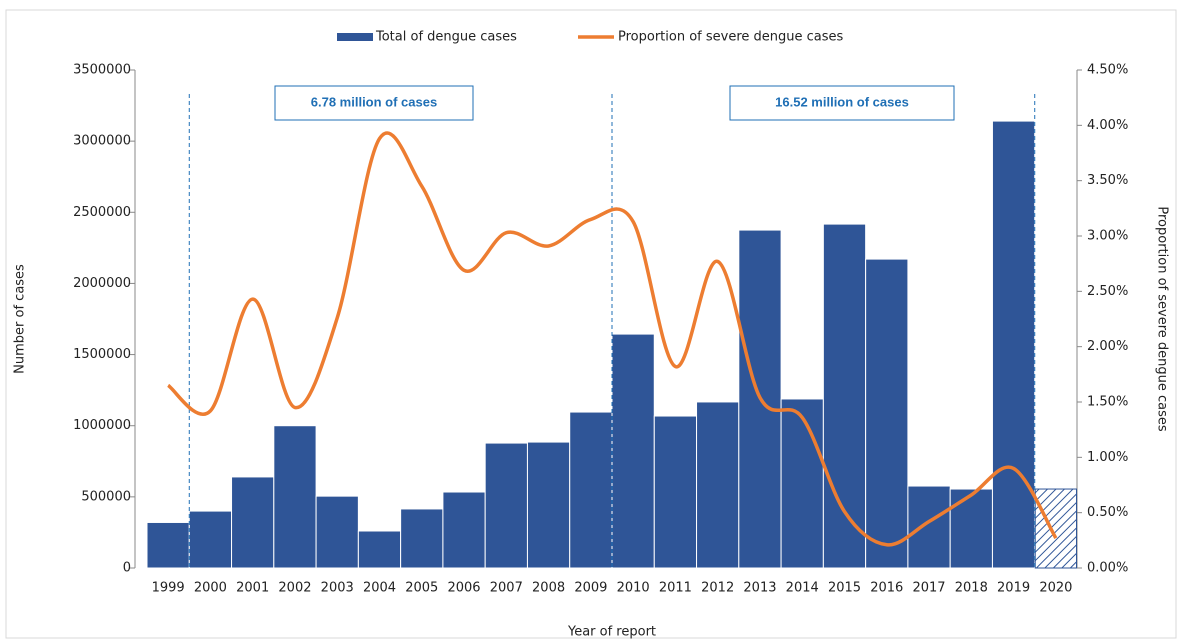 Image resolution: width=1183 pixels, height=641 pixels. What do you see at coordinates (1055, 588) in the screenshot?
I see `x-tick-label: 2020` at bounding box center [1055, 588].